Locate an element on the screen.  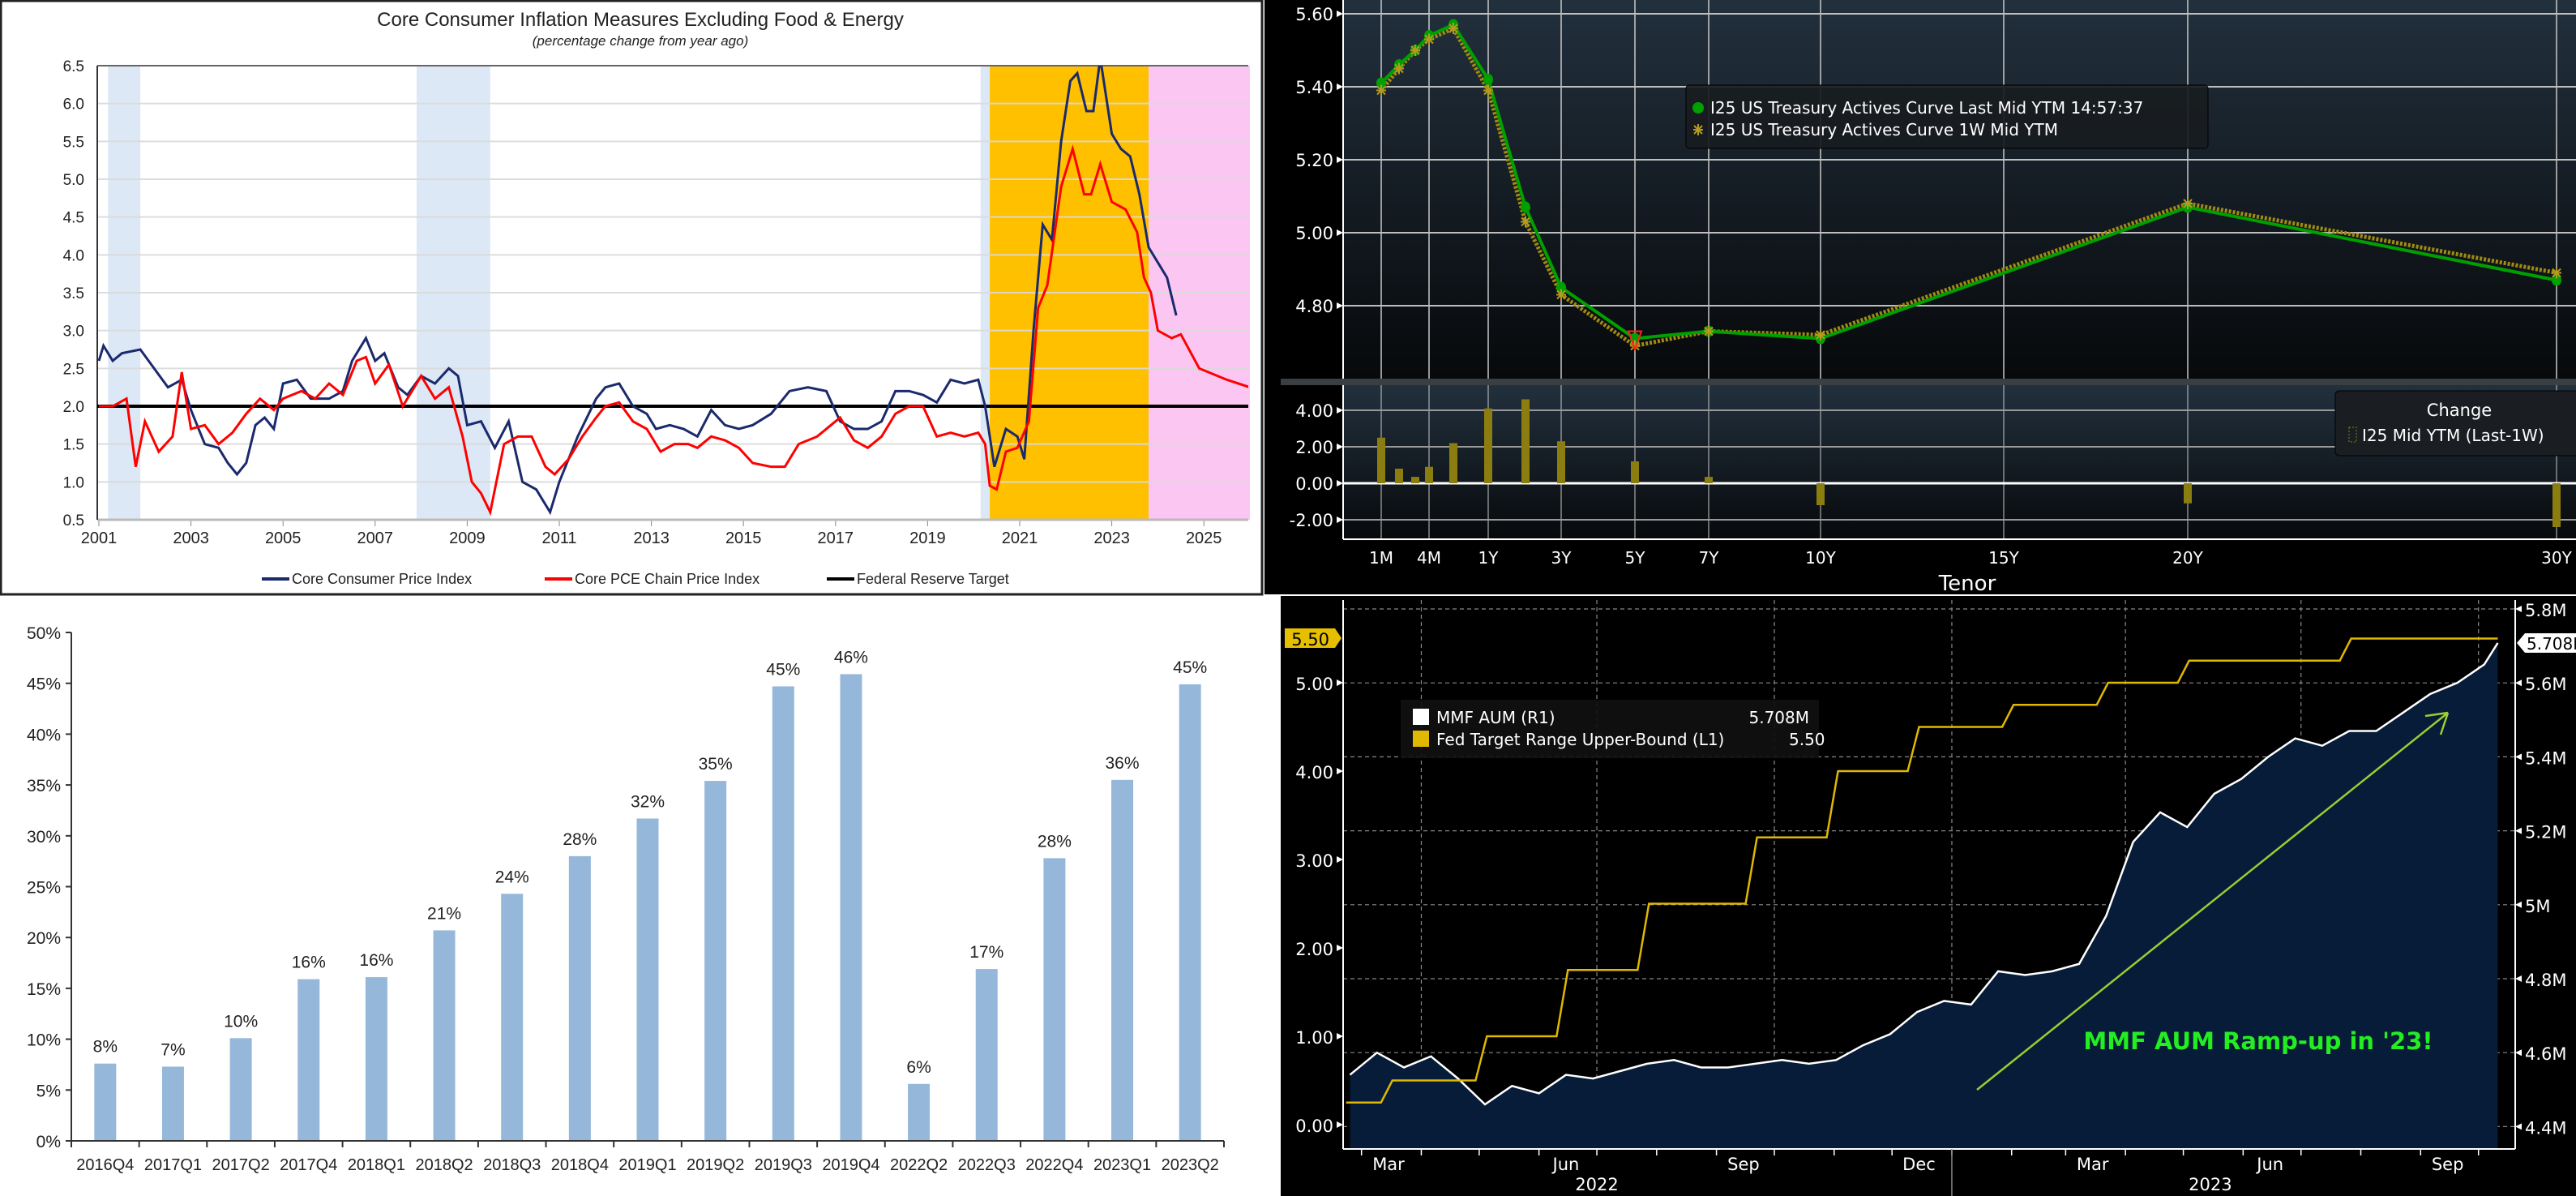
annotation-arrow is located at coordinates (2213, 901).